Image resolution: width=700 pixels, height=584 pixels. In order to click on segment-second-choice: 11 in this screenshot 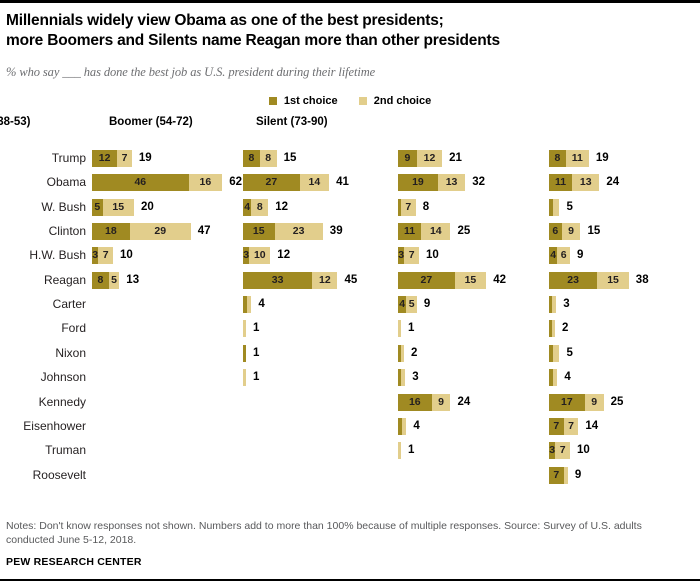, I will do `click(577, 158)`.